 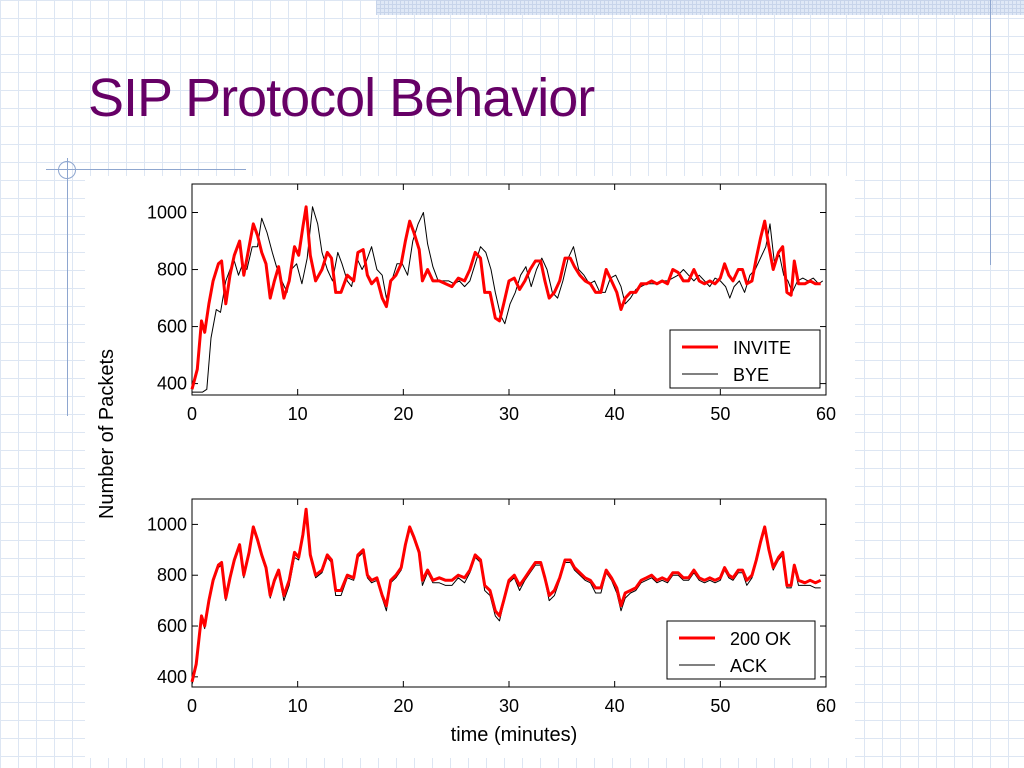 What do you see at coordinates (760, 639) in the screenshot?
I see `legend-label: 200 OK` at bounding box center [760, 639].